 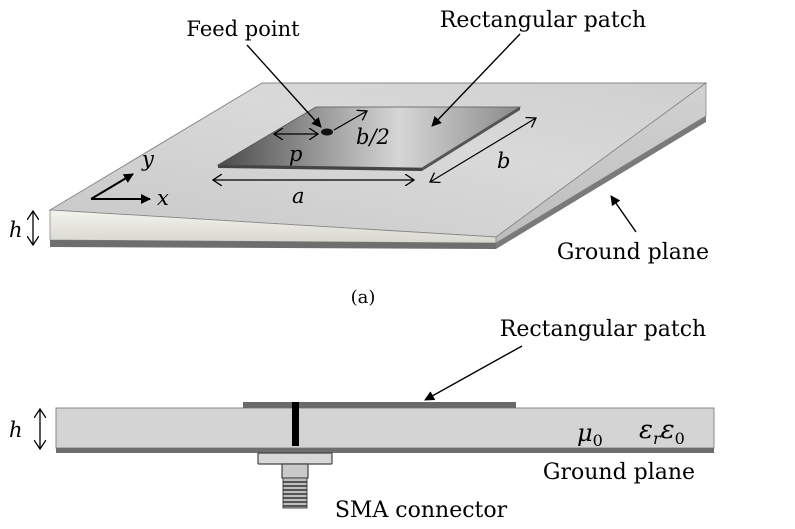 I want to click on ground-plane-layer, so click(x=273, y=244).